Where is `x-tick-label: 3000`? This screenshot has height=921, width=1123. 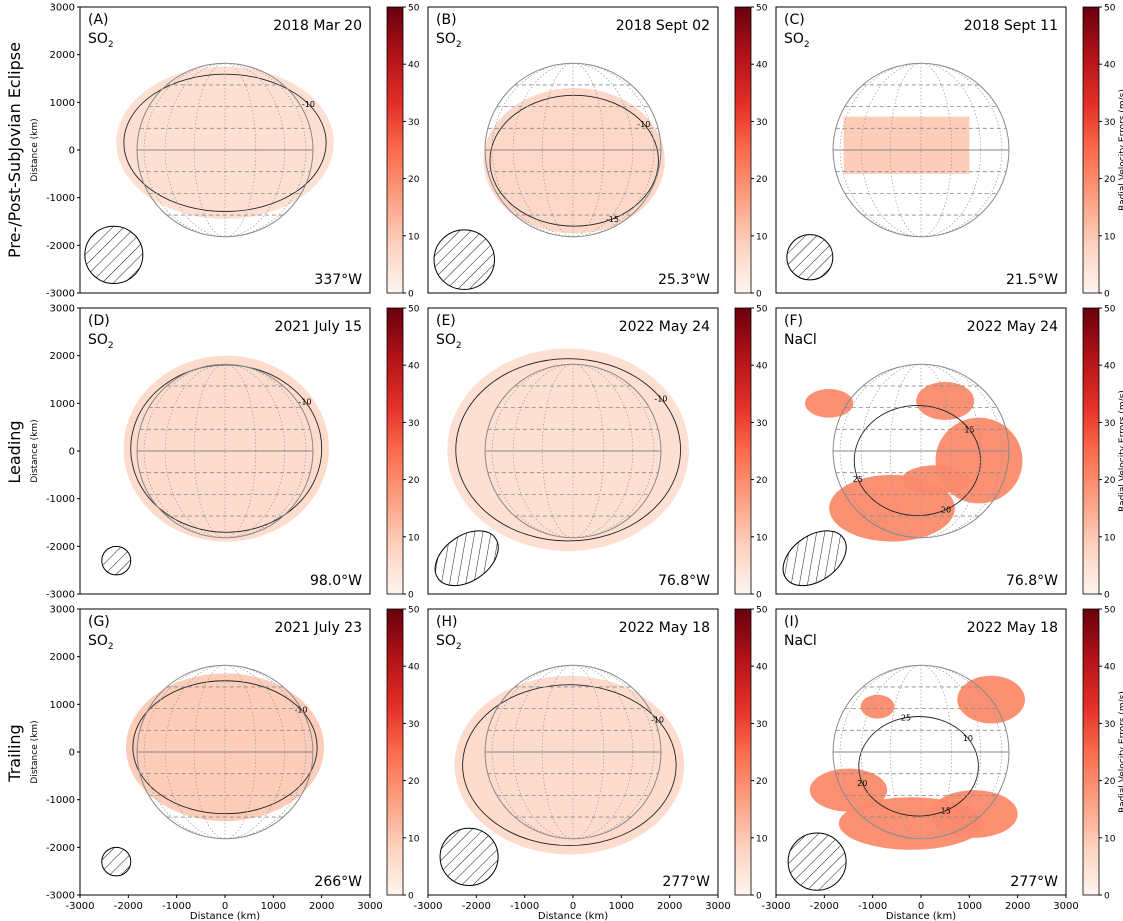
x-tick-label: 3000 is located at coordinates (717, 906).